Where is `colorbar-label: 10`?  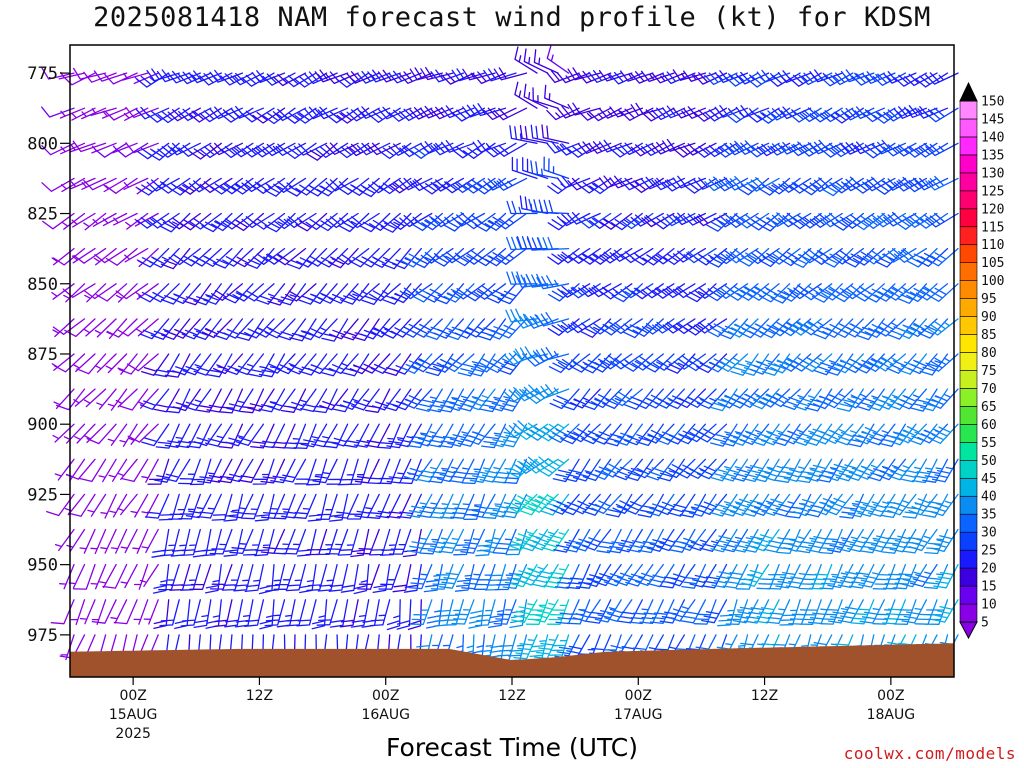 colorbar-label: 10 is located at coordinates (989, 605).